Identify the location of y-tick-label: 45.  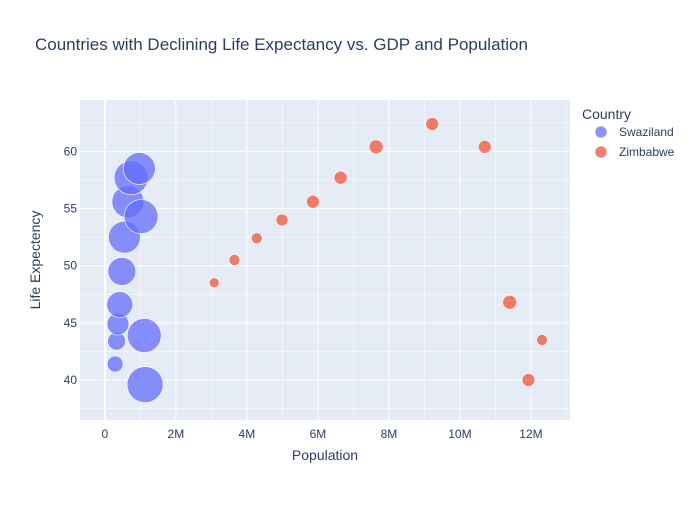
(71, 323).